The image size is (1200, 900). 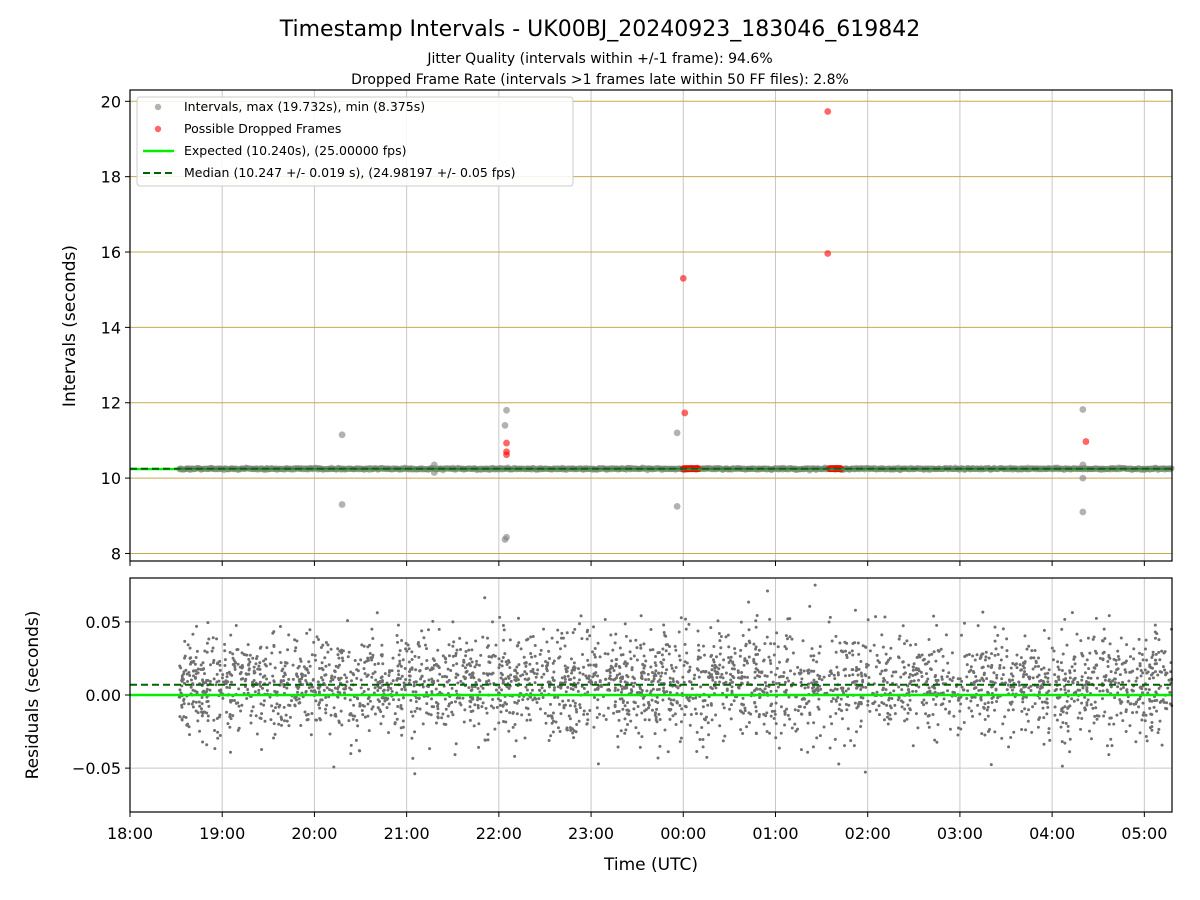 I want to click on interval-point, so click(x=434, y=465).